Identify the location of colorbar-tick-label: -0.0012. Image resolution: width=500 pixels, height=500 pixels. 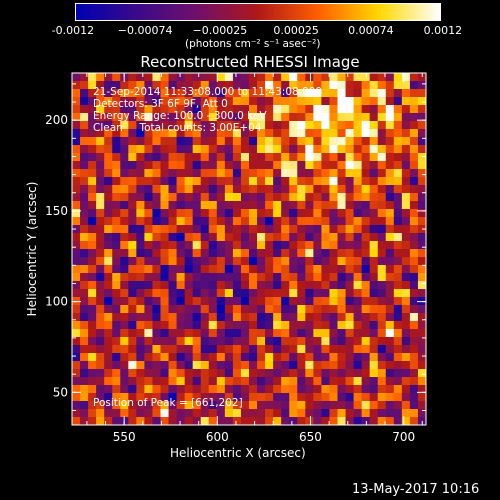
(73, 30).